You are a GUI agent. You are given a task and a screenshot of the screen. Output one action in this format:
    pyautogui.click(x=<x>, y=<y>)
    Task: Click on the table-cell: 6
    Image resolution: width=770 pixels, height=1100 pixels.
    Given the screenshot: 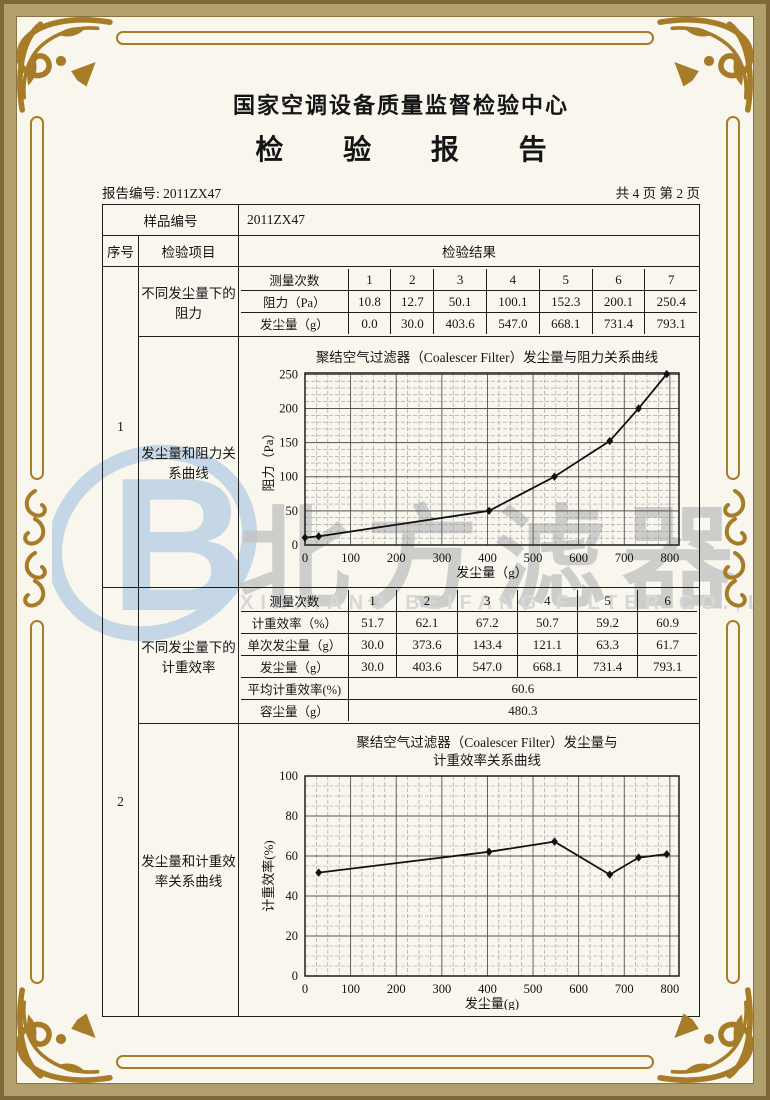 What is the action you would take?
    pyautogui.click(x=618, y=279)
    